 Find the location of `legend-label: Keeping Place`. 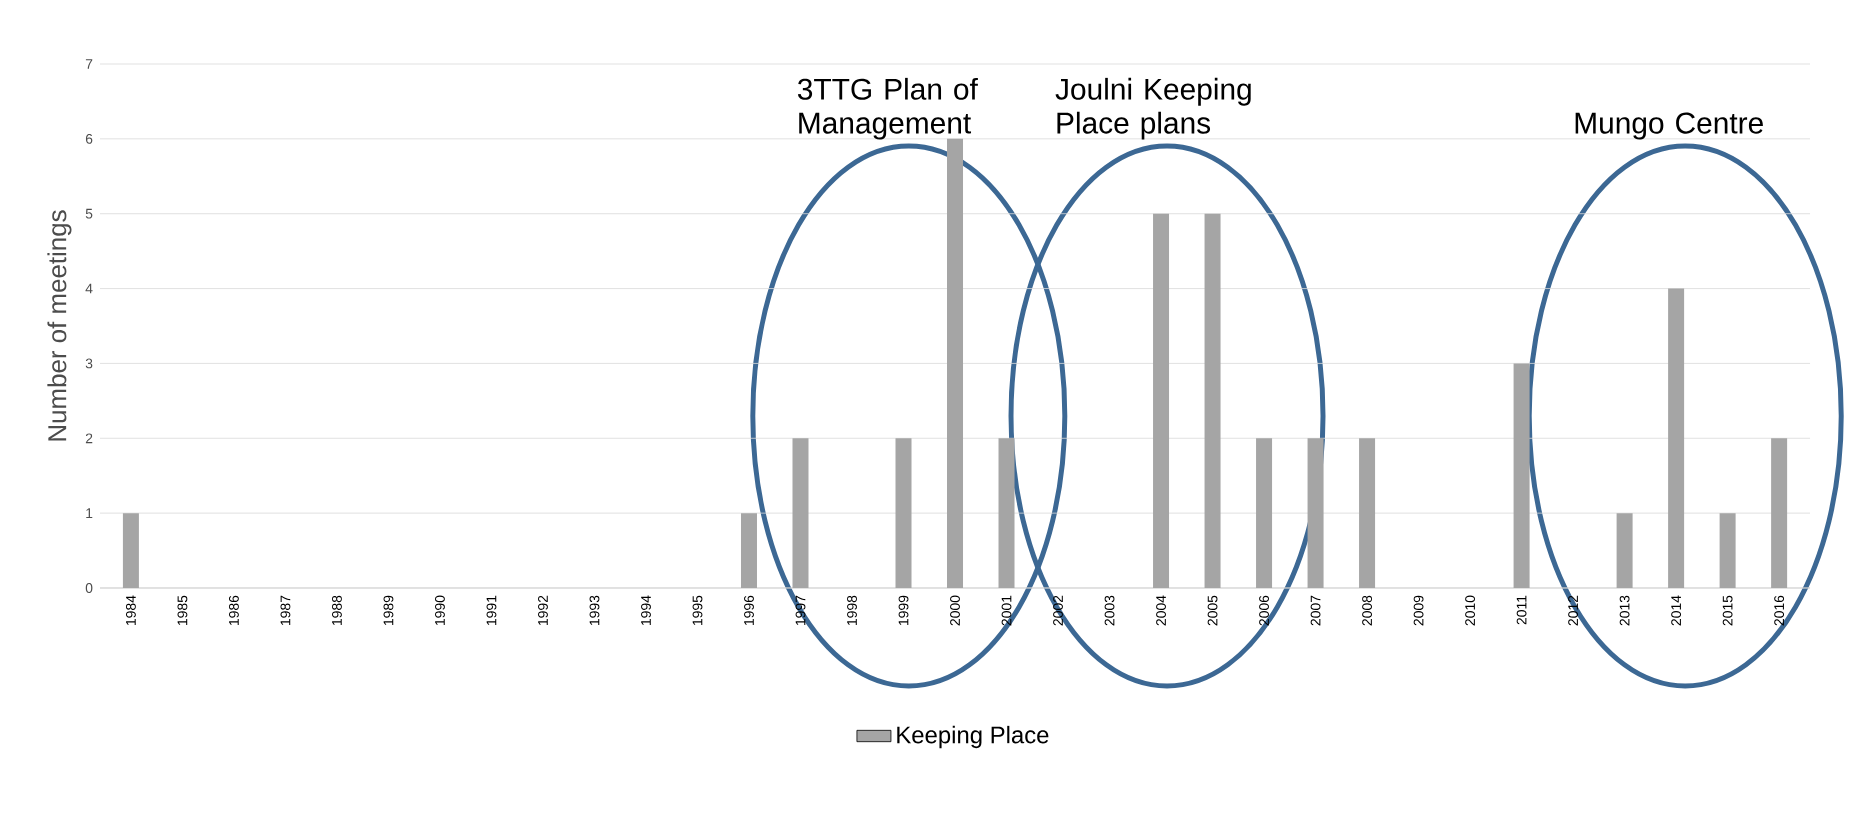

legend-label: Keeping Place is located at coordinates (973, 737).